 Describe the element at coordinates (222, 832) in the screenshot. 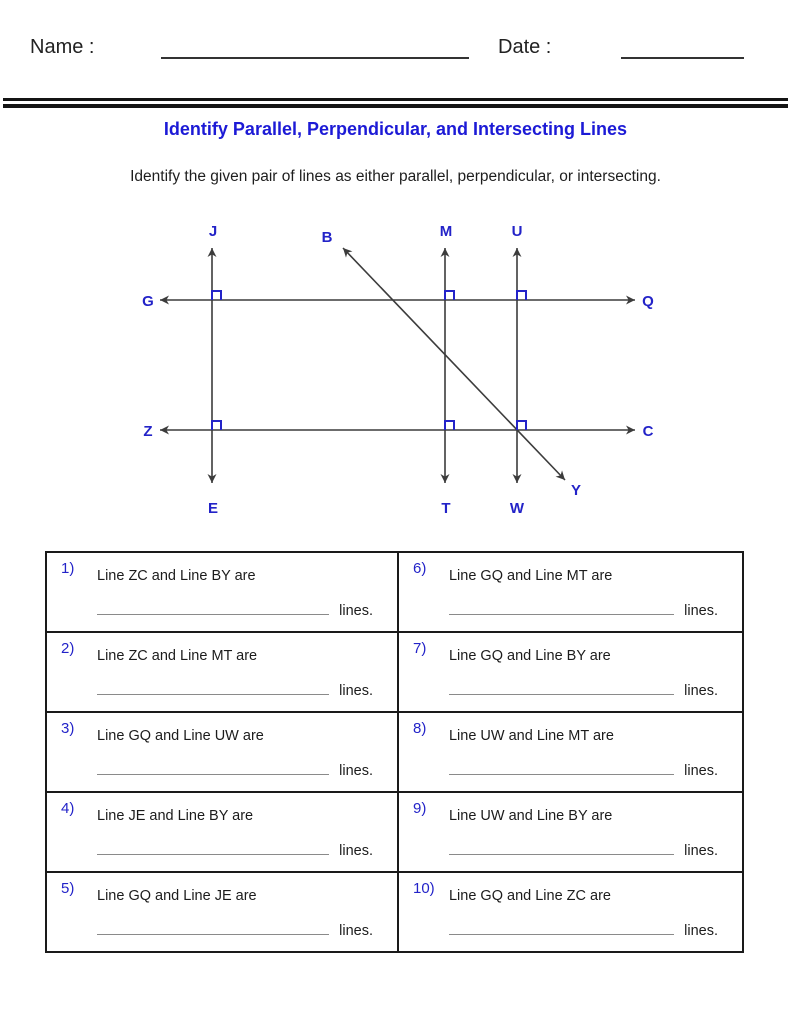

I see `question-cell: 4) Line JE and Line BY are lines.` at that location.